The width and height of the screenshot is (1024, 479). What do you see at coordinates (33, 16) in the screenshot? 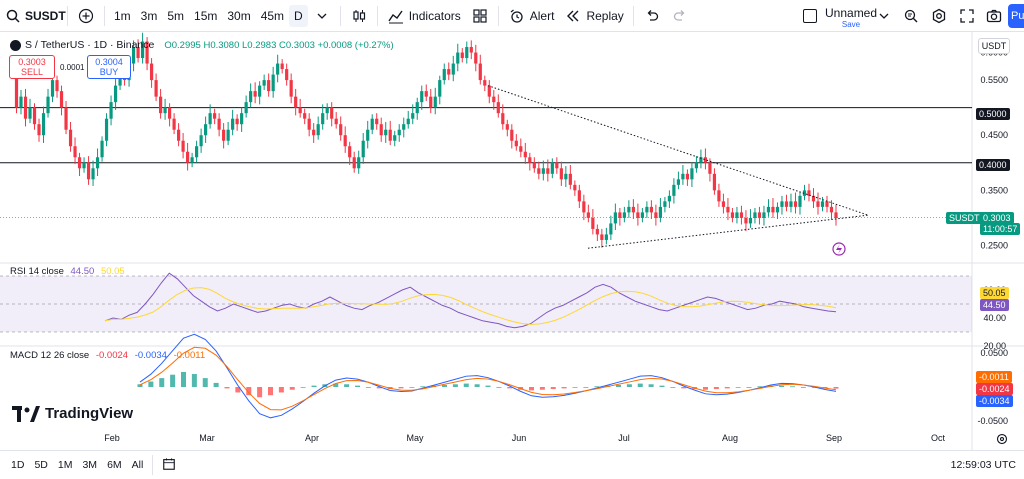
I see `symbol-search-button: SUSDT` at bounding box center [33, 16].